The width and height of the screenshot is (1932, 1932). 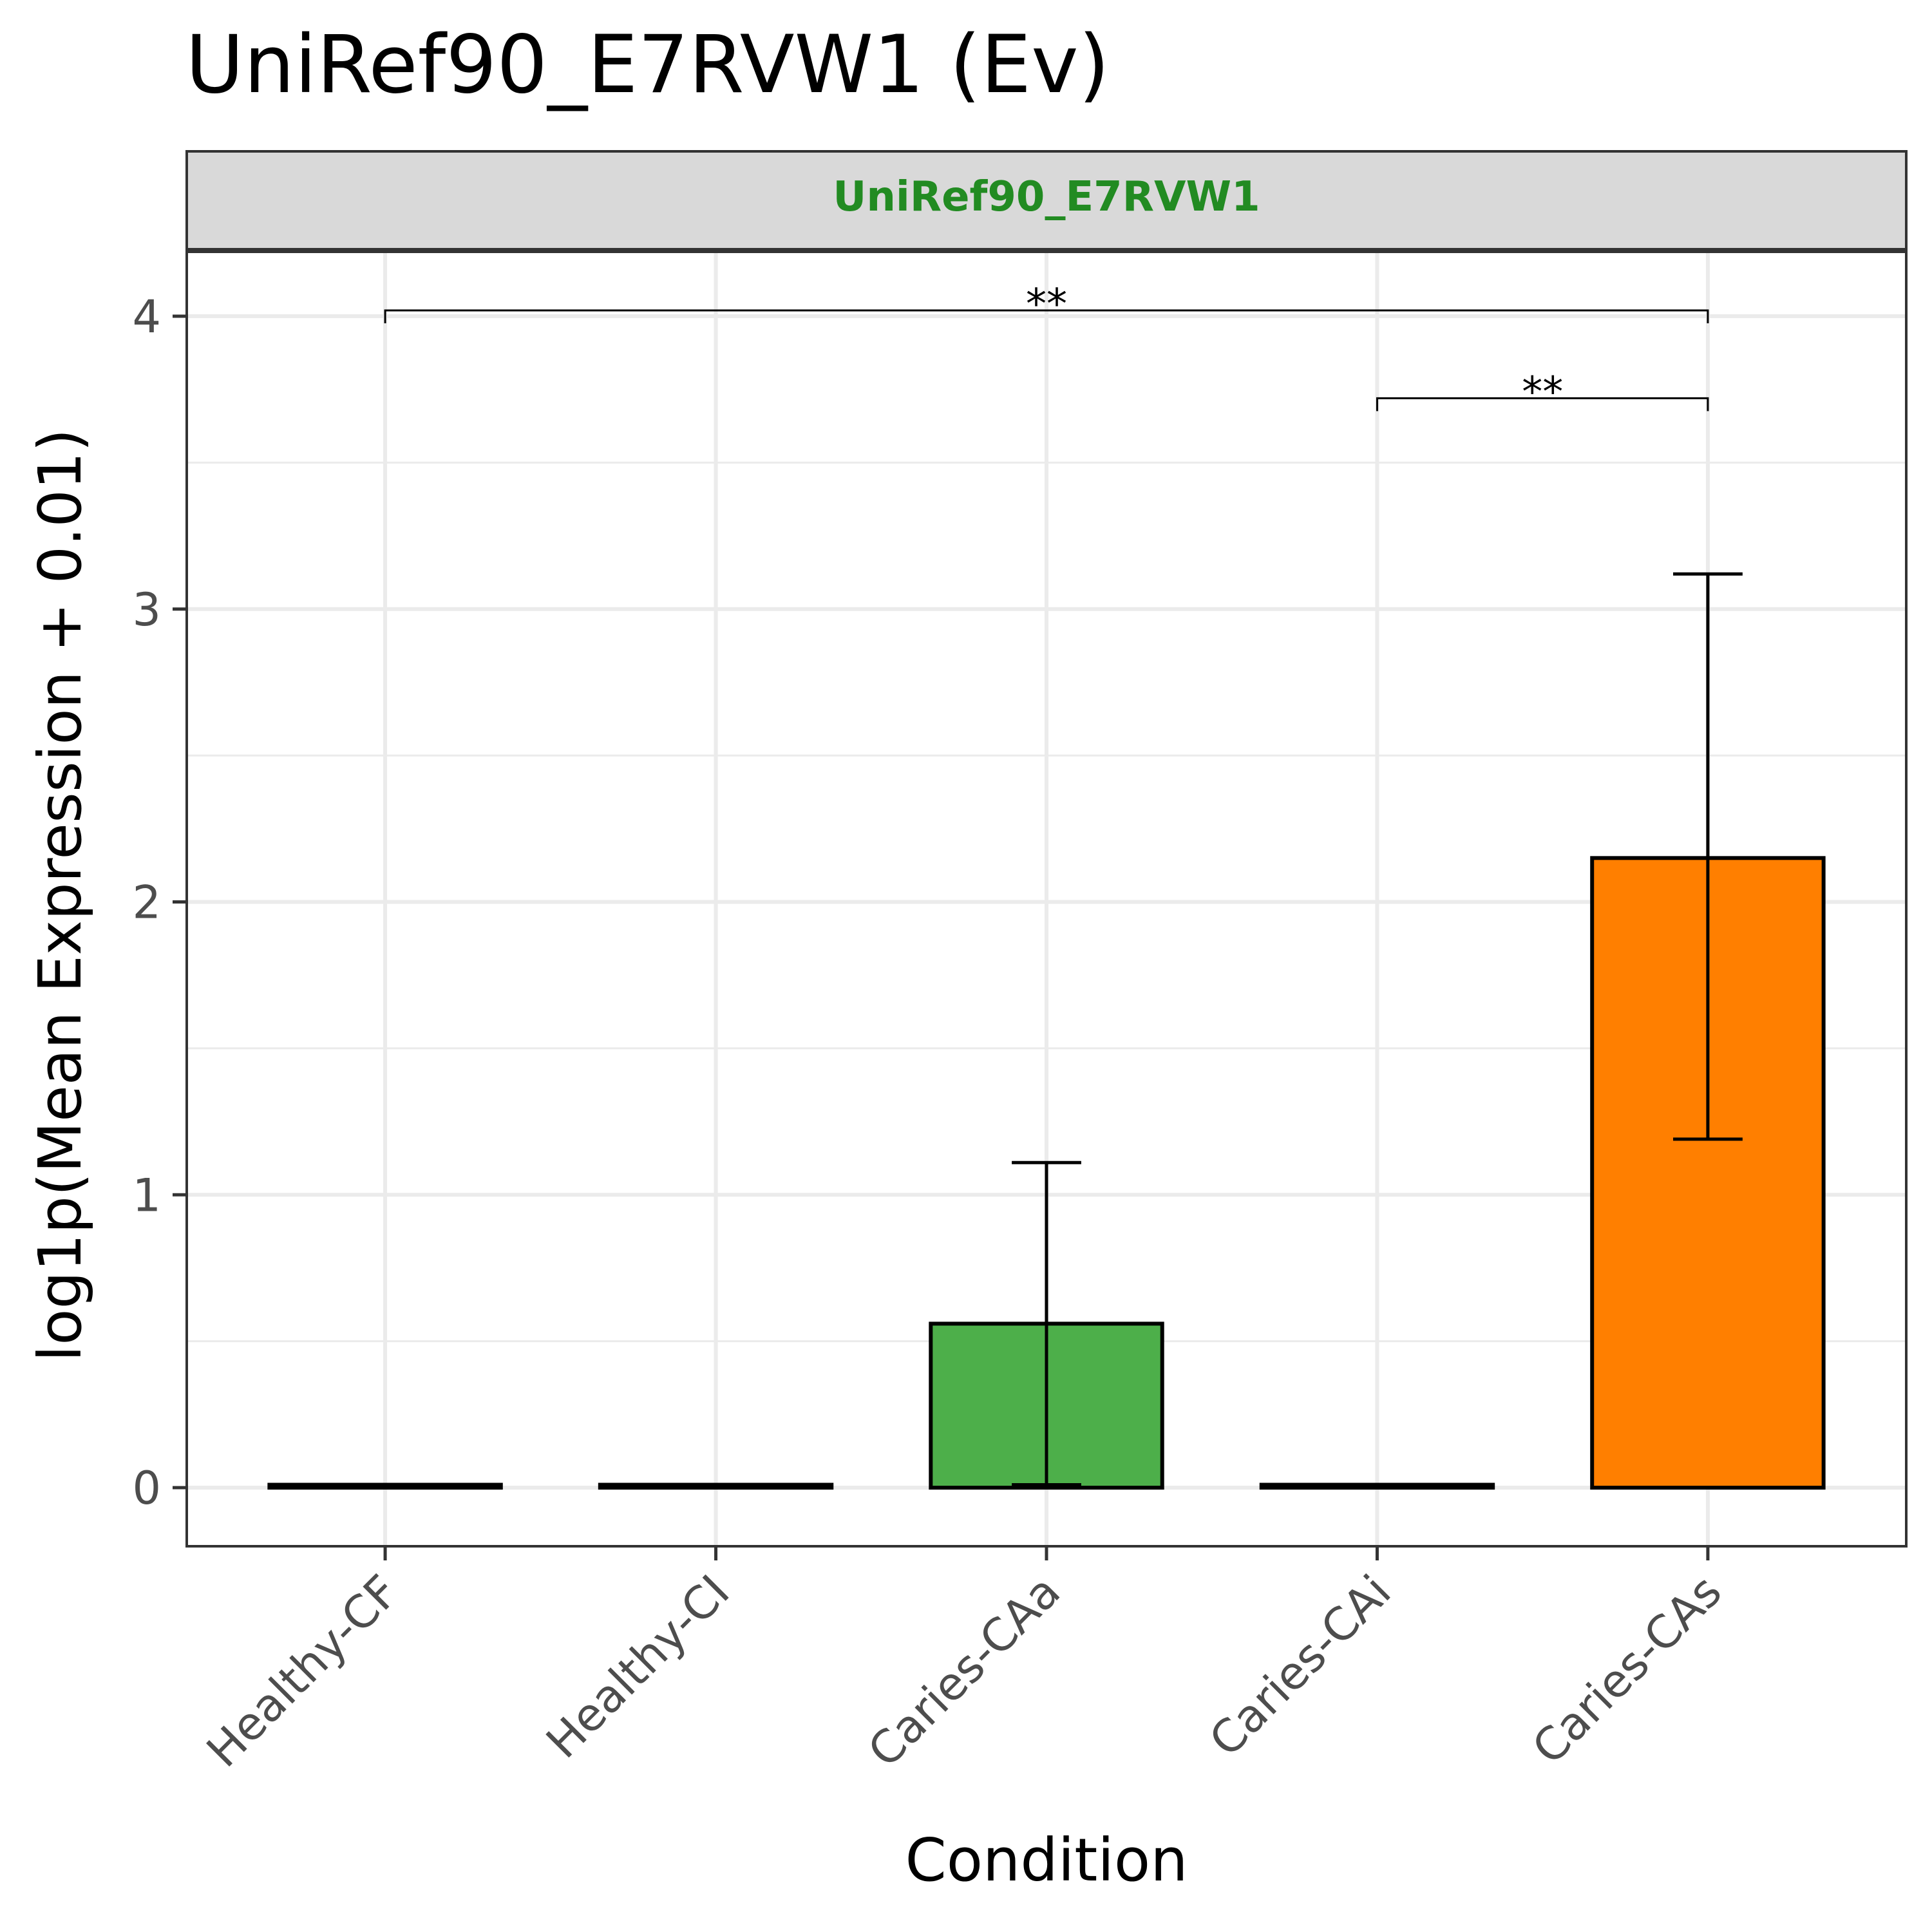 I want to click on y-tick-label: 3, so click(x=147, y=609).